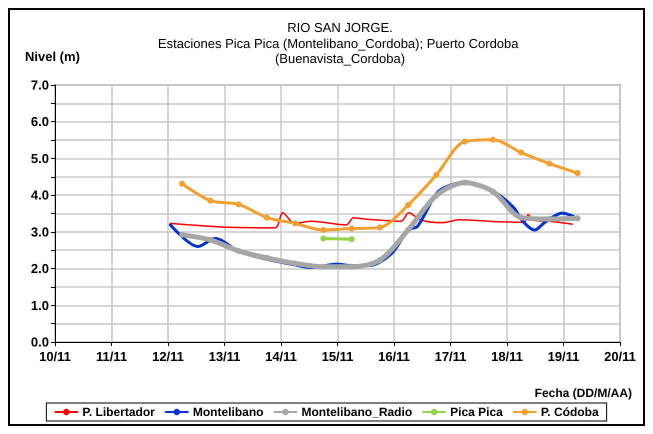  Describe the element at coordinates (119, 412) in the screenshot. I see `legend-label: P. Libertador` at that location.